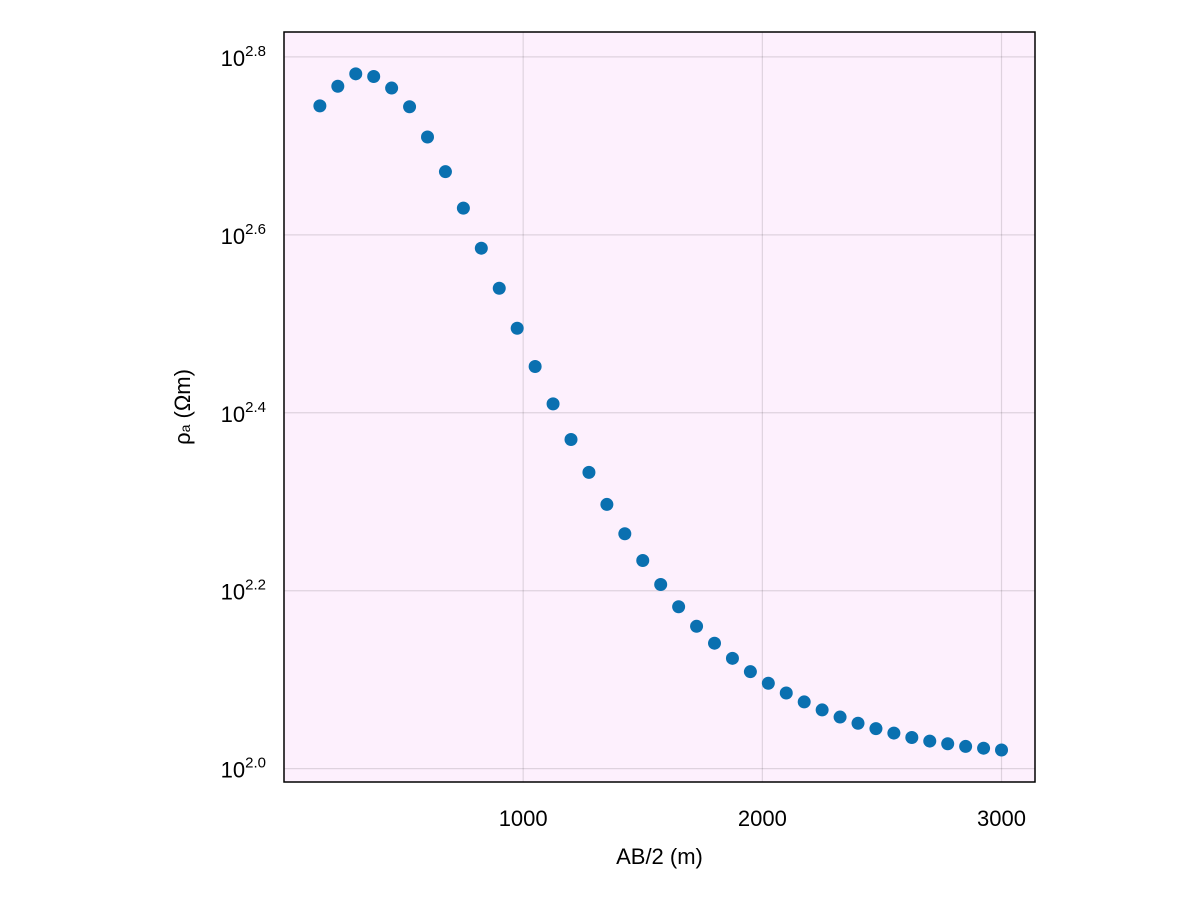  I want to click on y-axis-ticks: 102.0 102.2 102.4 102.6 102.8, so click(243, 413).